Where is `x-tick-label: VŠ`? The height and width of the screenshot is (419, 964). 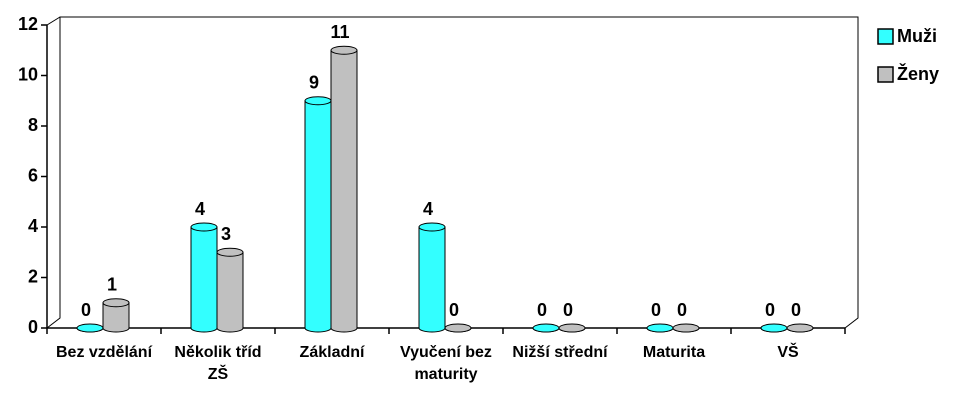
x-tick-label: VŠ is located at coordinates (788, 352).